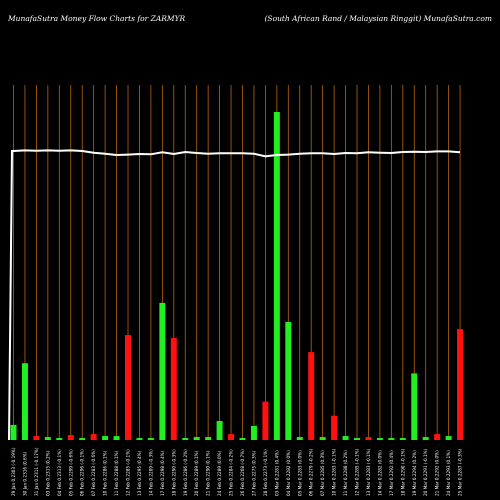 Image resolution: width=500 pixels, height=500 pixels. Describe the element at coordinates (185, 472) in the screenshot. I see `x-tick-label: 19 Feb 0.2286 (-0.2%)` at that location.